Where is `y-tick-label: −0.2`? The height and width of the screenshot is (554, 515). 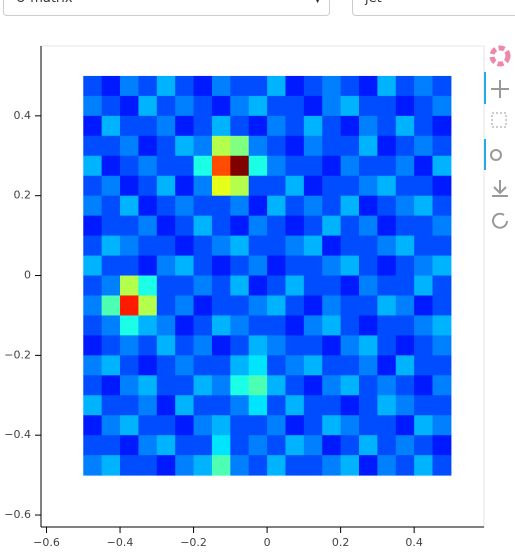 y-tick-label: −0.2 is located at coordinates (17, 354).